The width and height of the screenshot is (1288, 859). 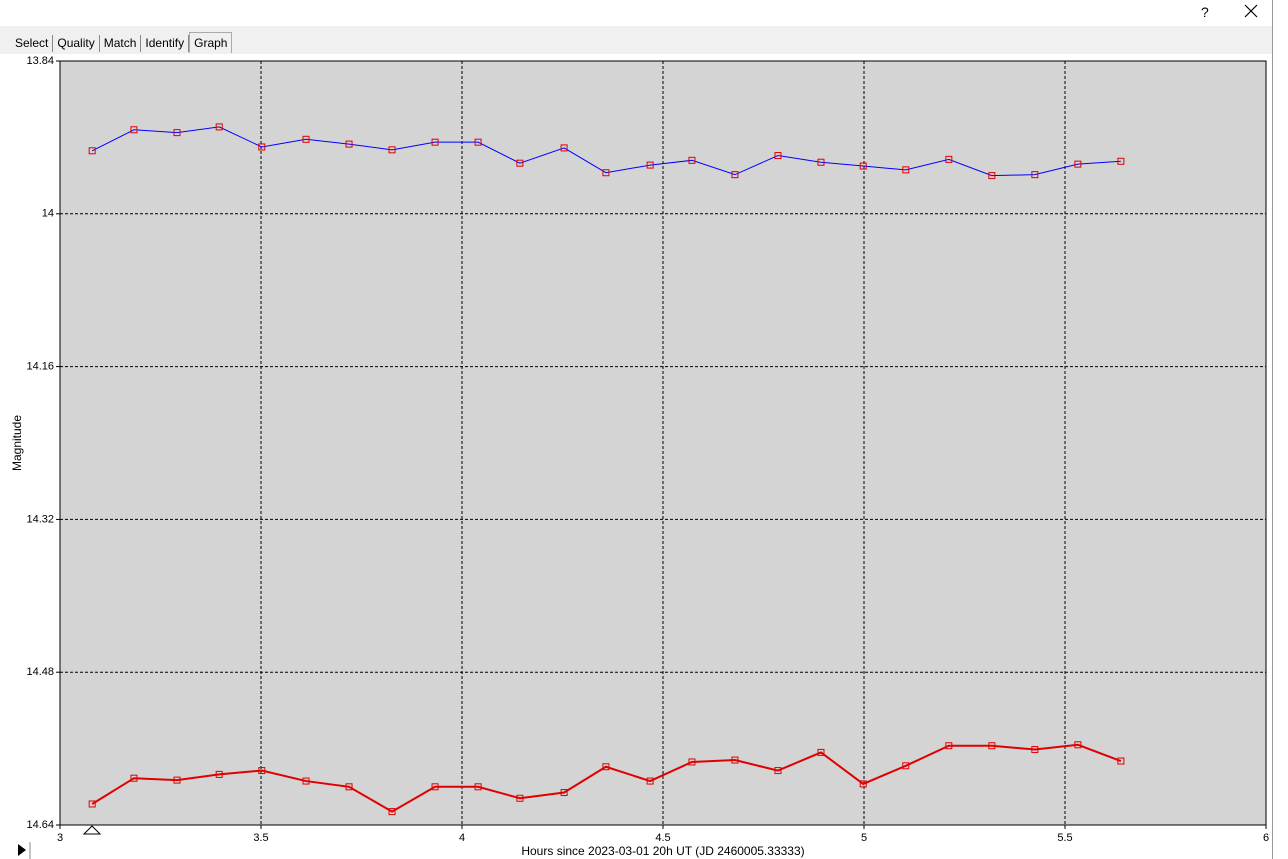 I want to click on y-tick-label: 14.16, so click(x=40, y=367).